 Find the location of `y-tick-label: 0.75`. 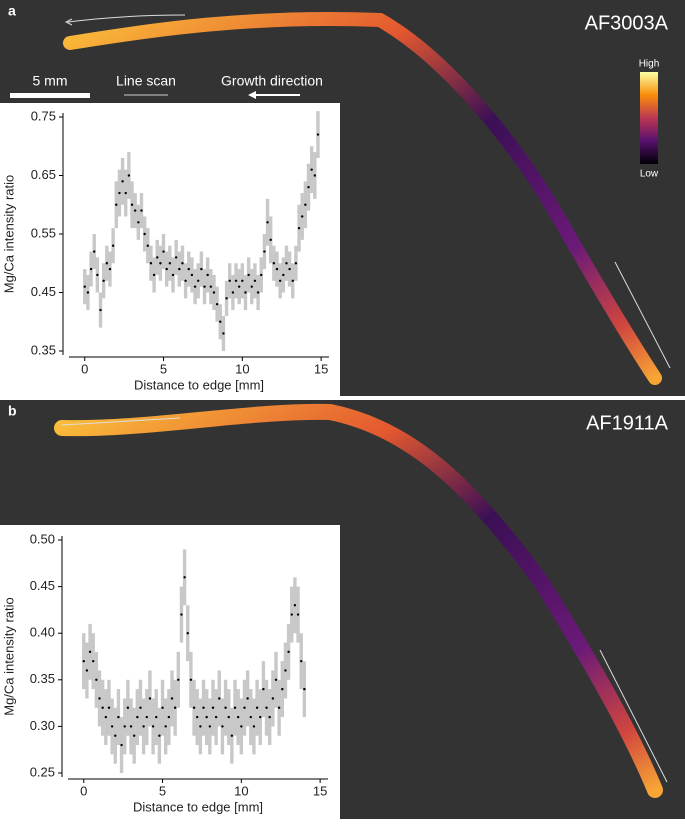

y-tick-label: 0.75 is located at coordinates (43, 115).